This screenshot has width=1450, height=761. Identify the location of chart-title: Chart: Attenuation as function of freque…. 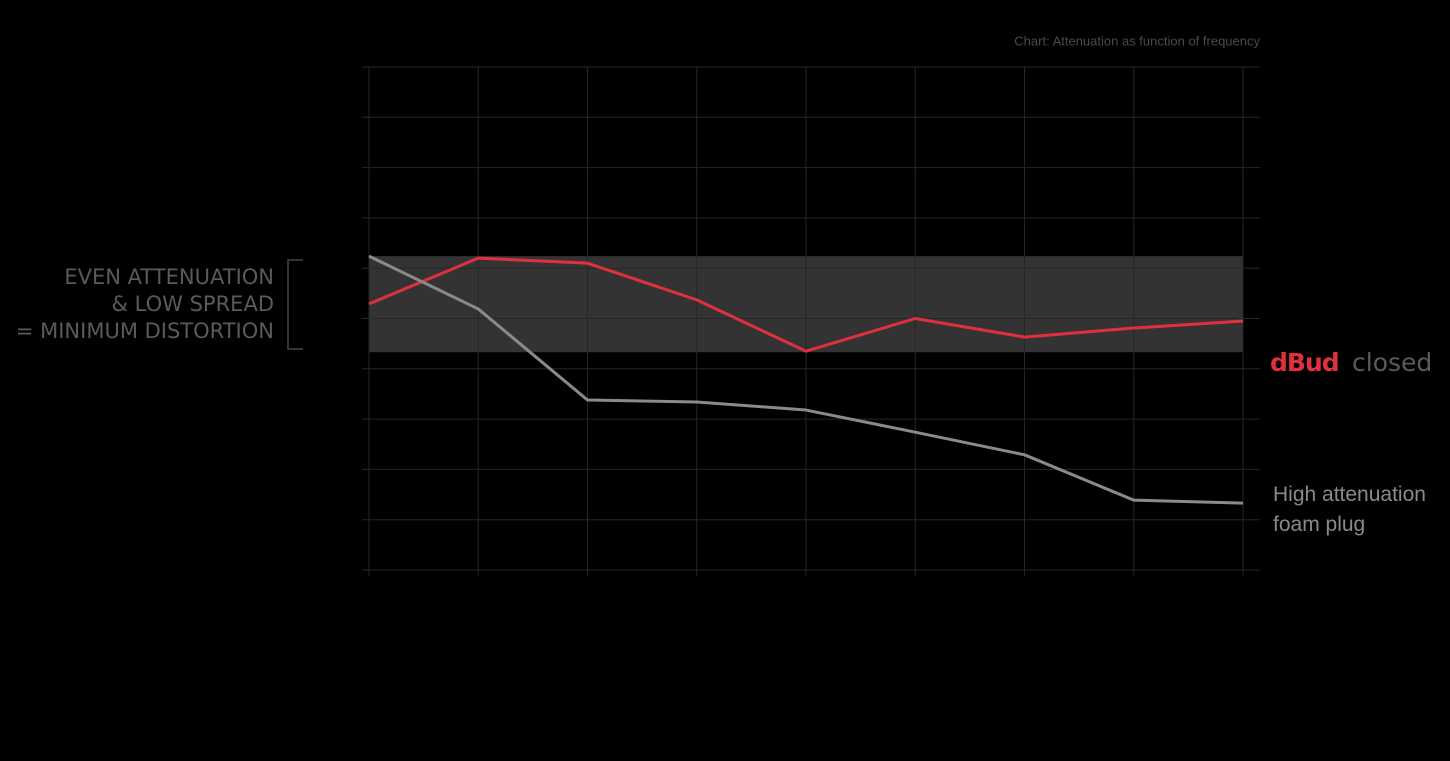
(1137, 40).